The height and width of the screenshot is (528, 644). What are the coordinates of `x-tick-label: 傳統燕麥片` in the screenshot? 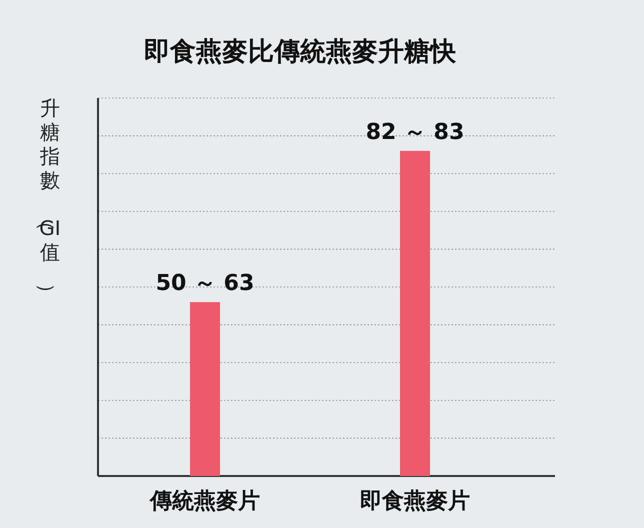 It's located at (204, 501).